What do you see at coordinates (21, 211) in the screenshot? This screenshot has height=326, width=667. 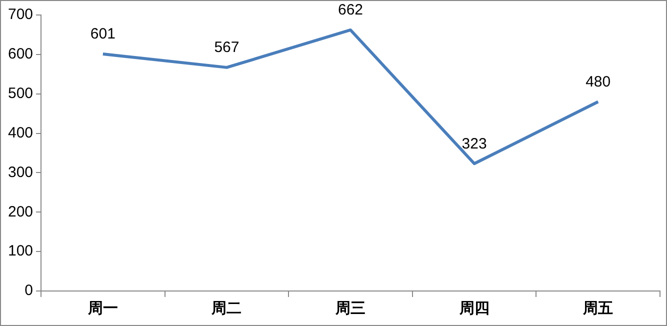 I see `y-tick-label: 200` at bounding box center [21, 211].